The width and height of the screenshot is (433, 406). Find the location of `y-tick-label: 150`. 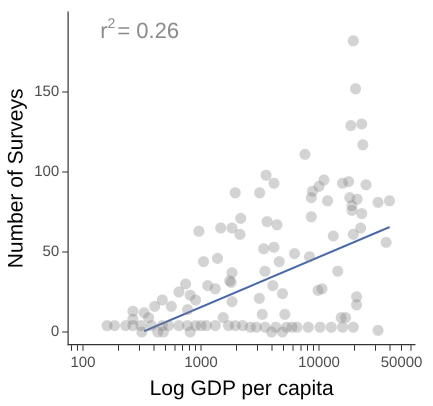

y-tick-label: 150 is located at coordinates (47, 91).